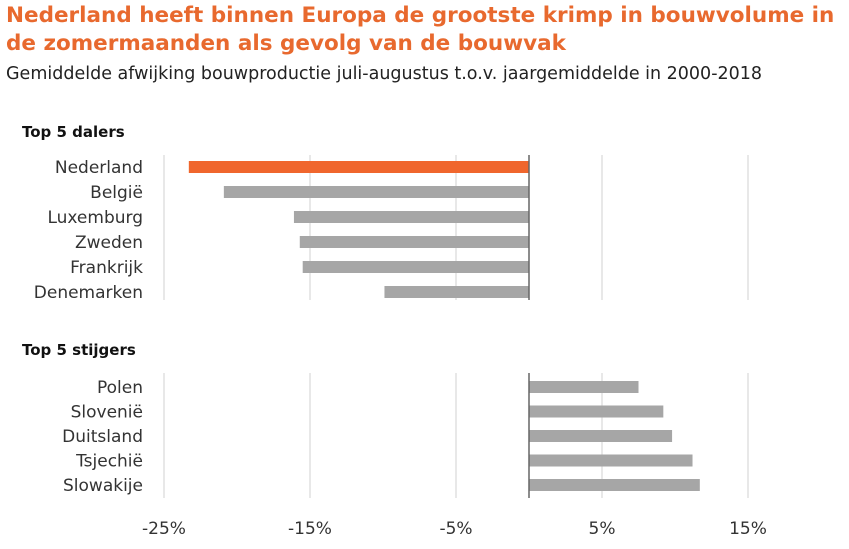 This screenshot has width=849, height=549. Describe the element at coordinates (109, 462) in the screenshot. I see `category-label: Tsjechië` at that location.